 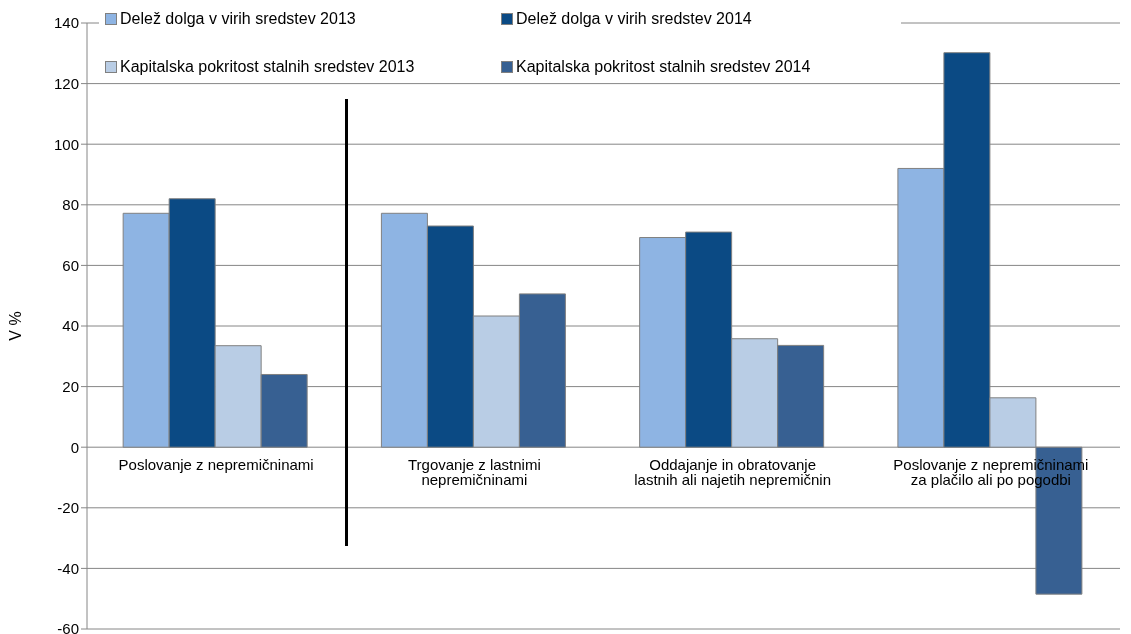 I want to click on y-tick-label: -20, so click(x=68, y=508).